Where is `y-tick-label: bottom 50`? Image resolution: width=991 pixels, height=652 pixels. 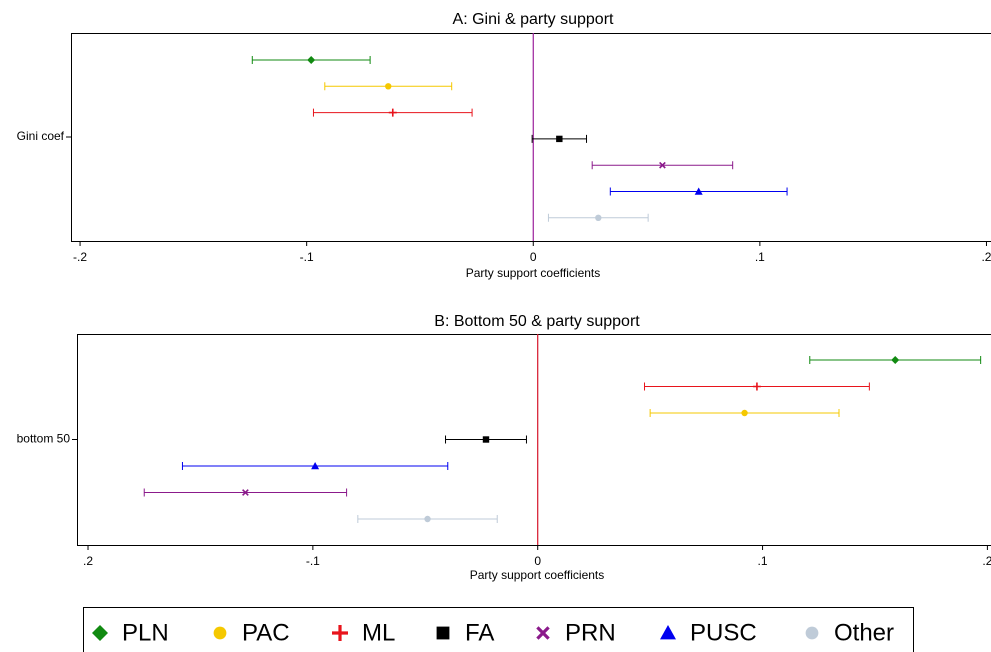
y-tick-label: bottom 50 is located at coordinates (44, 439).